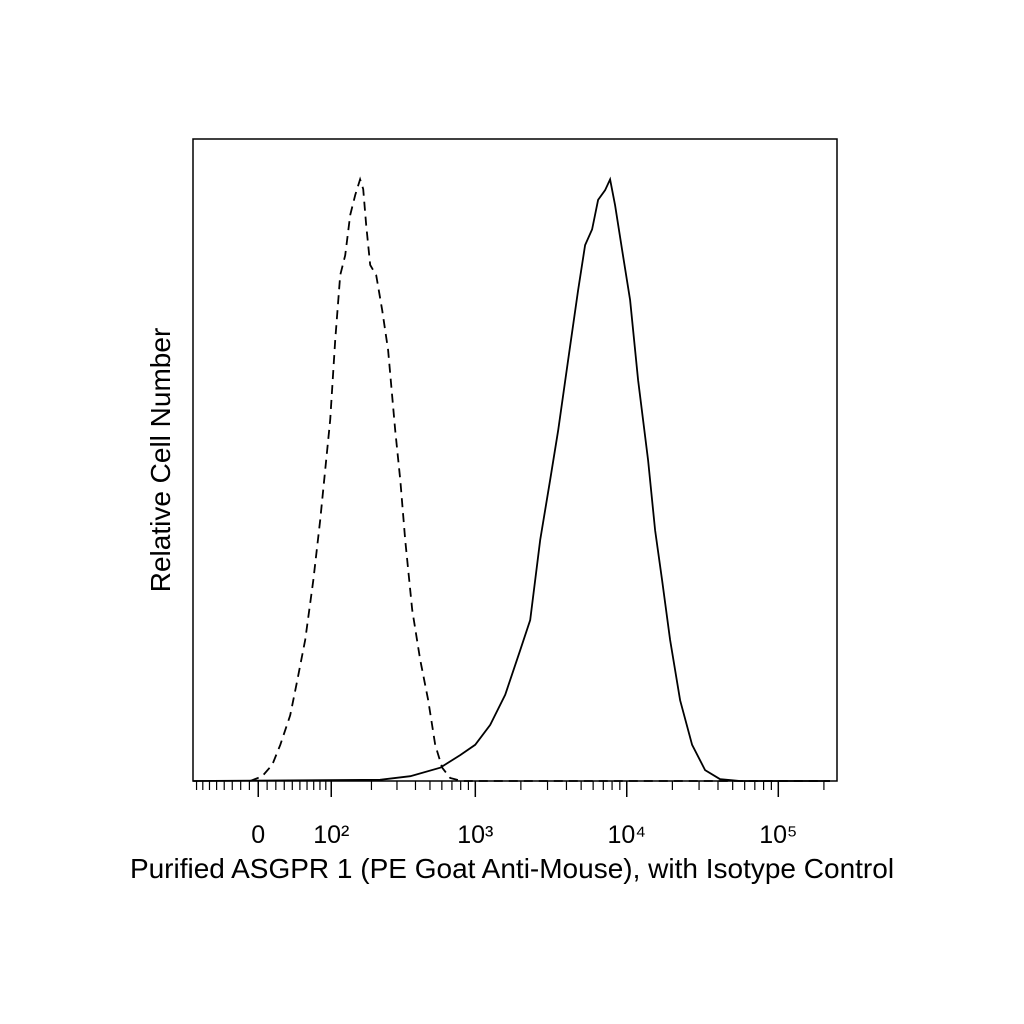 The height and width of the screenshot is (1024, 1024). Describe the element at coordinates (258, 835) in the screenshot. I see `x-tick-label: 0` at that location.